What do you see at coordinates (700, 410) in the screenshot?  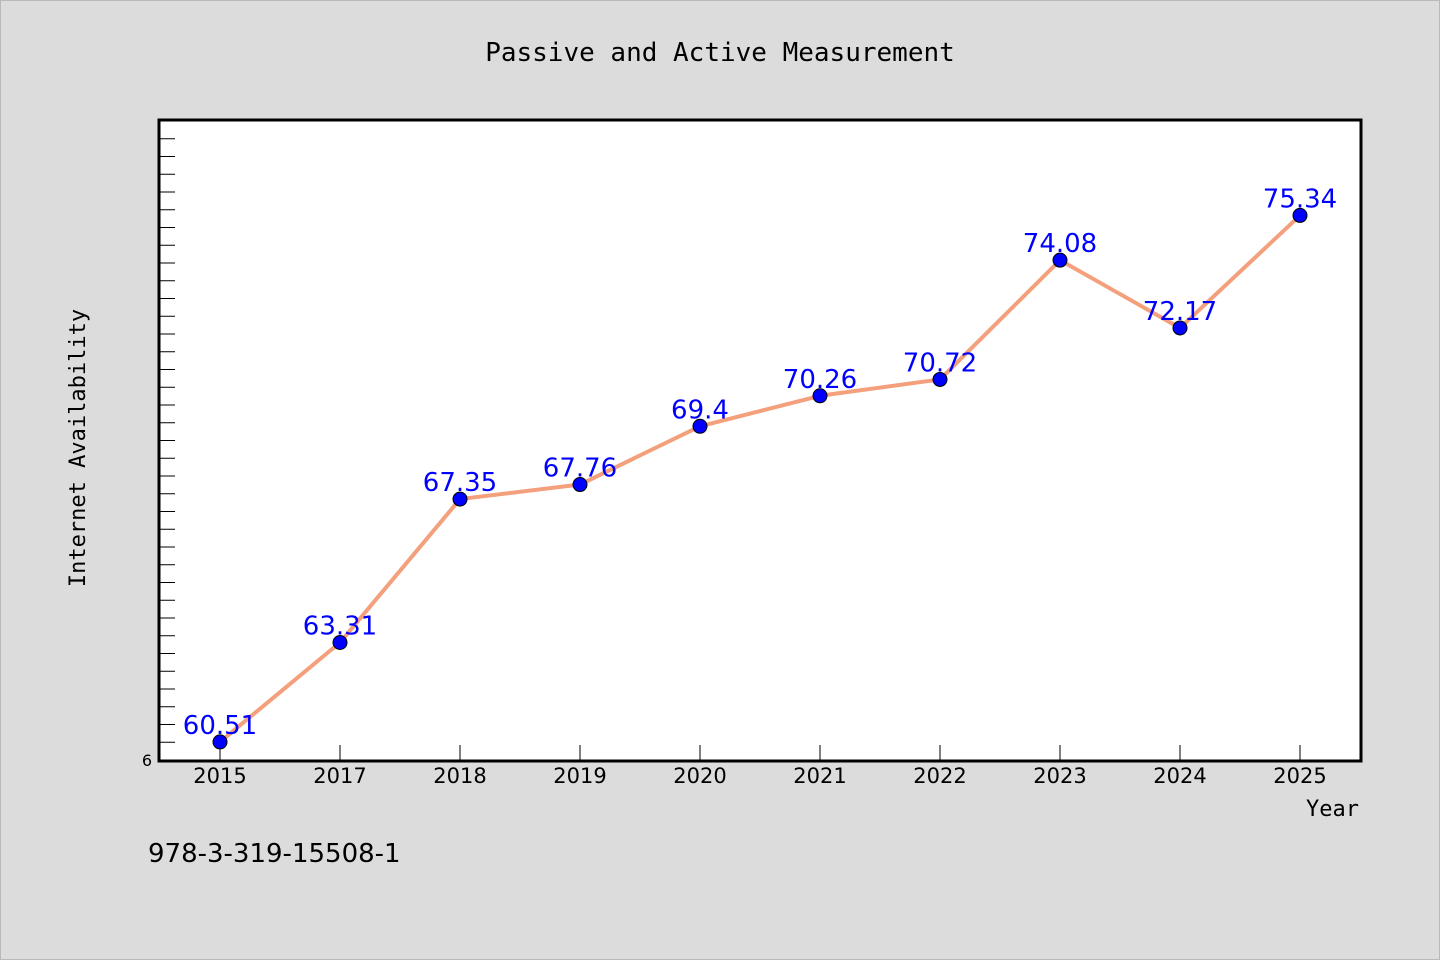 I see `data-label: 69.4` at bounding box center [700, 410].